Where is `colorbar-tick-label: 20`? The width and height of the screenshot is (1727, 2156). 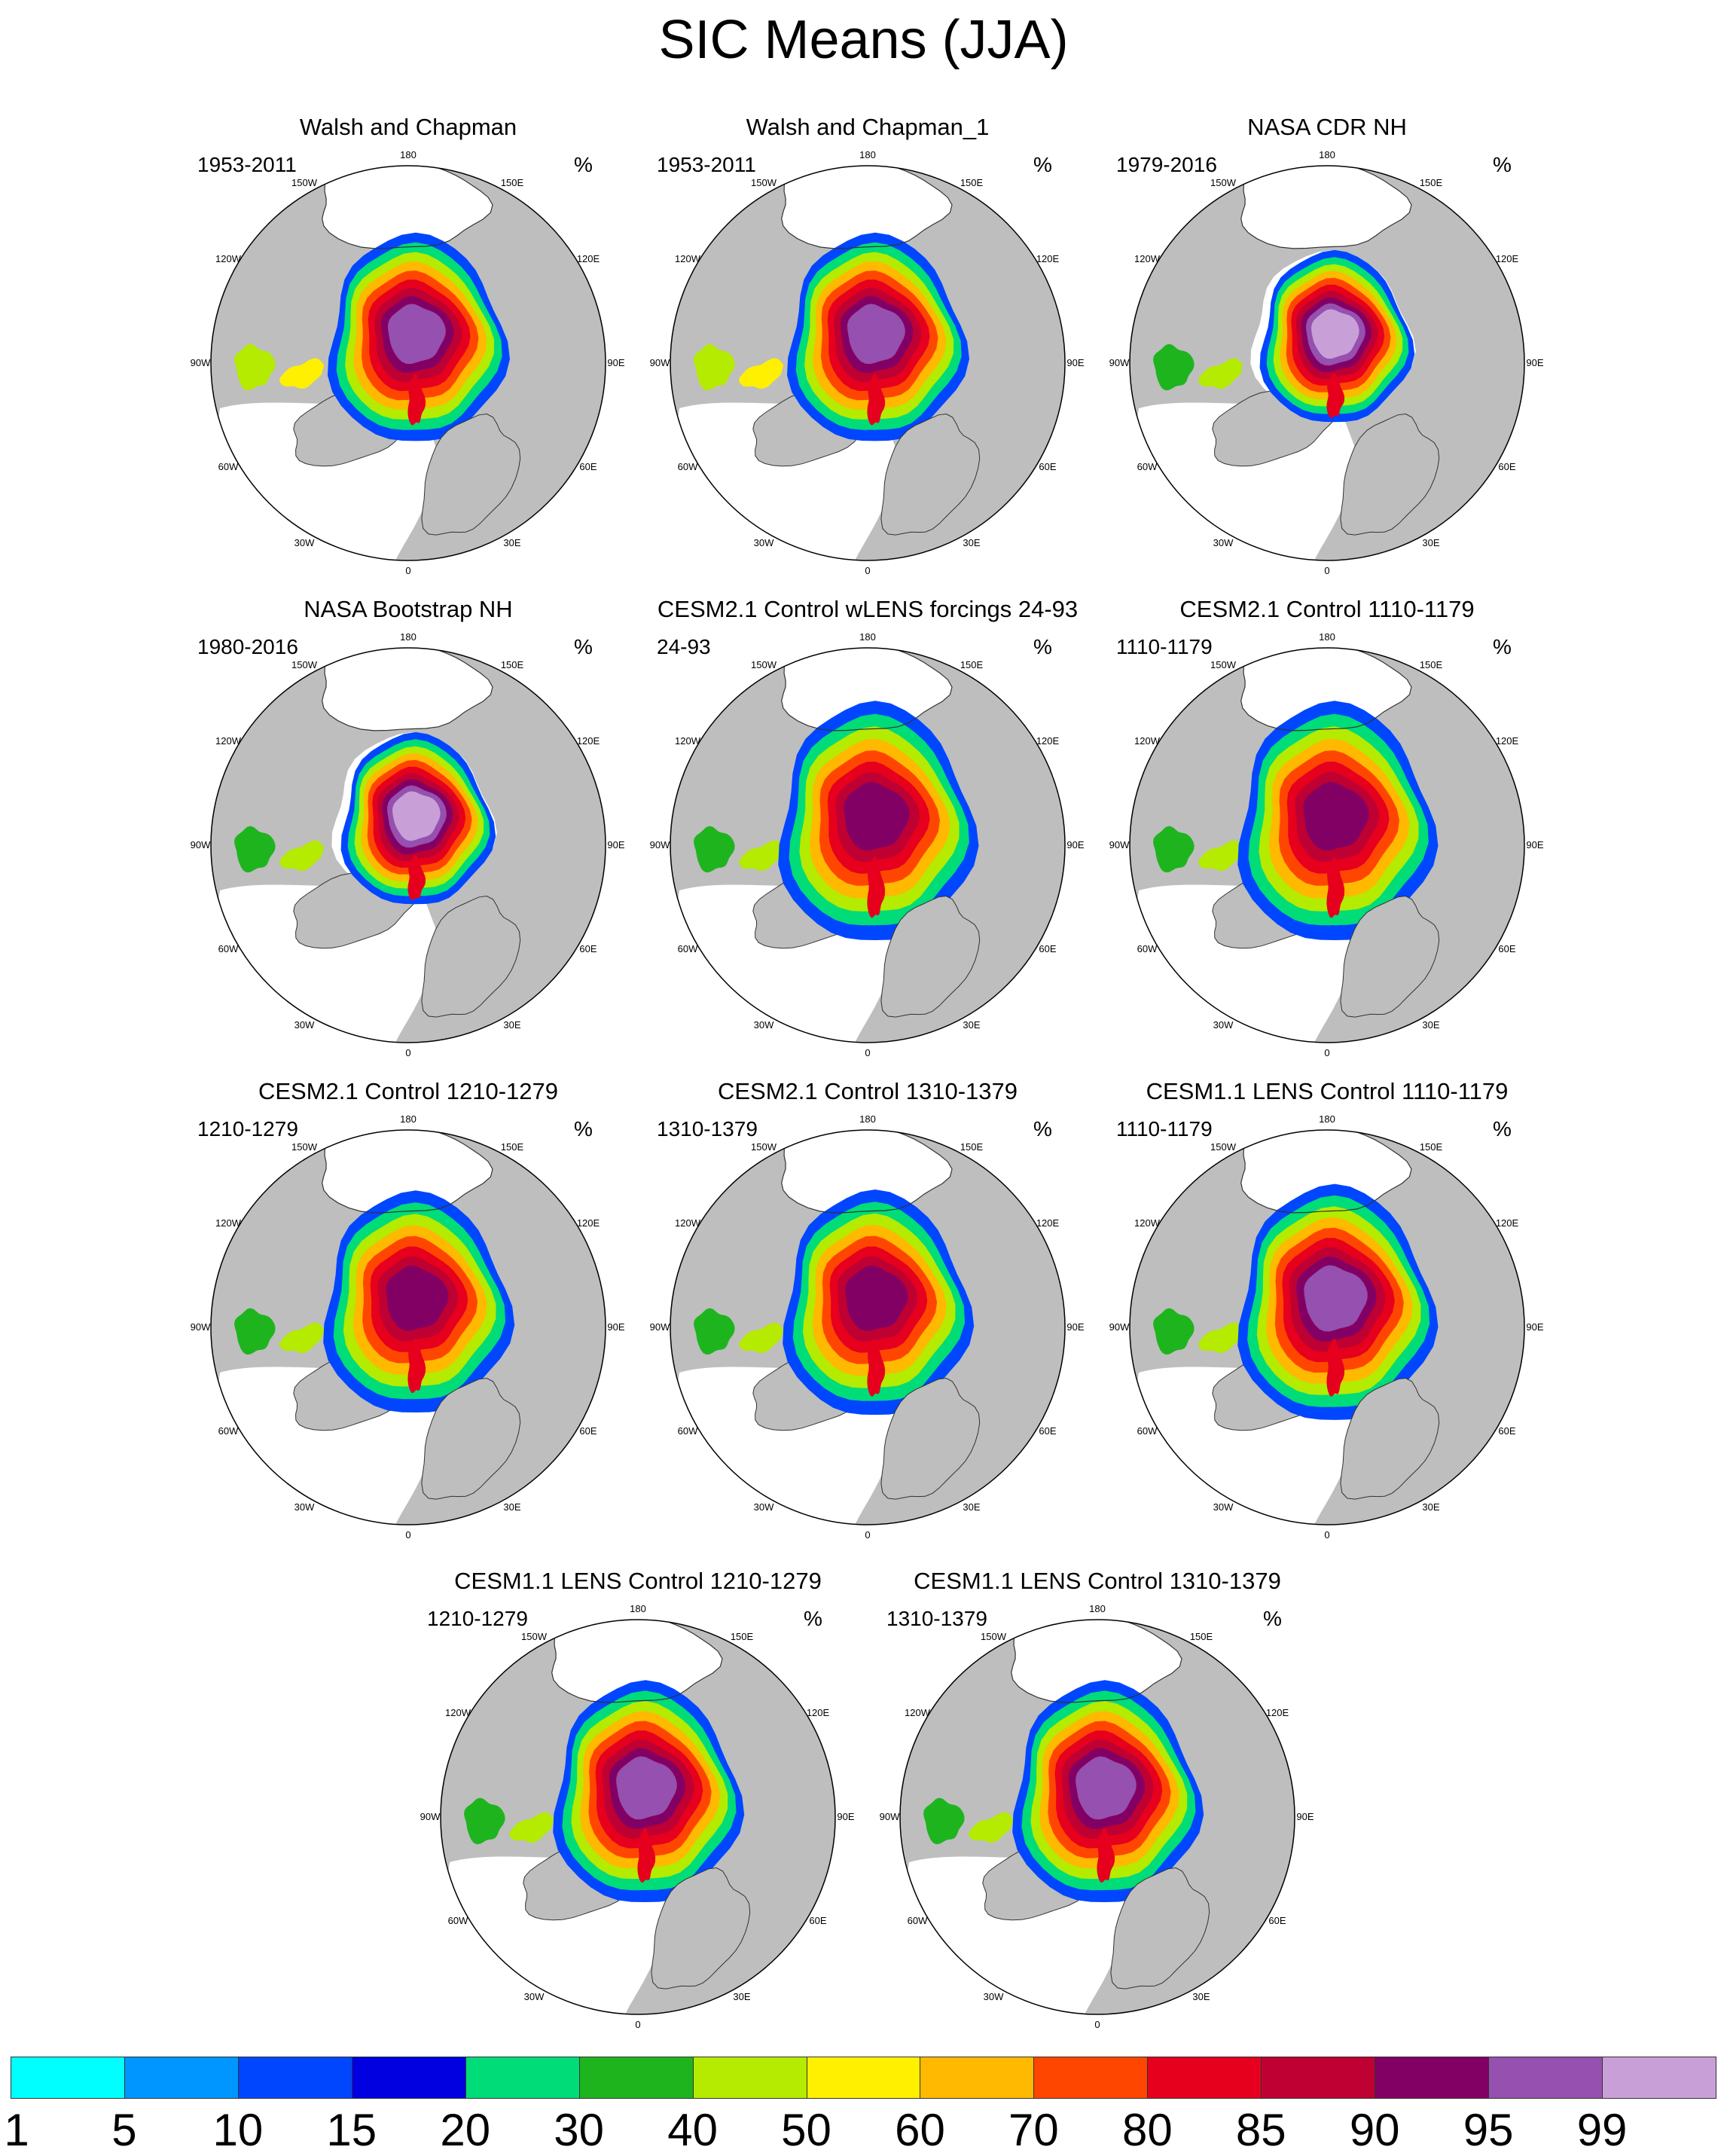
colorbar-tick-label: 20 is located at coordinates (466, 2130).